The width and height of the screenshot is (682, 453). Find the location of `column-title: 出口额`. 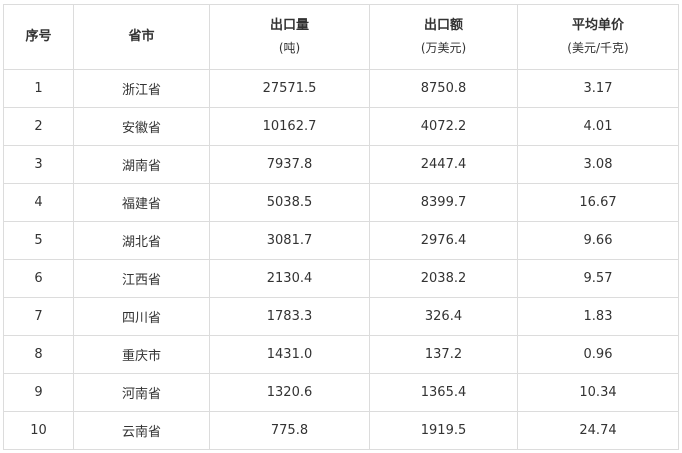

column-title: 出口额 is located at coordinates (443, 25).